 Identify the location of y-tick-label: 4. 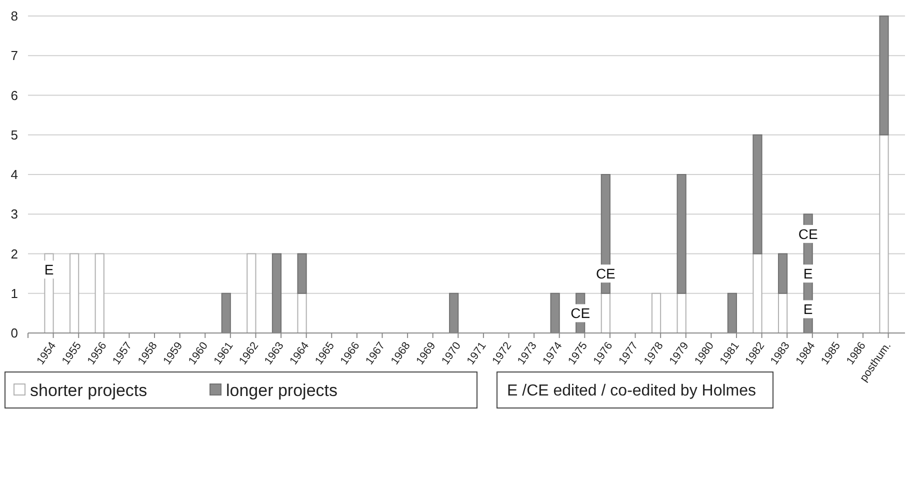
(14, 174).